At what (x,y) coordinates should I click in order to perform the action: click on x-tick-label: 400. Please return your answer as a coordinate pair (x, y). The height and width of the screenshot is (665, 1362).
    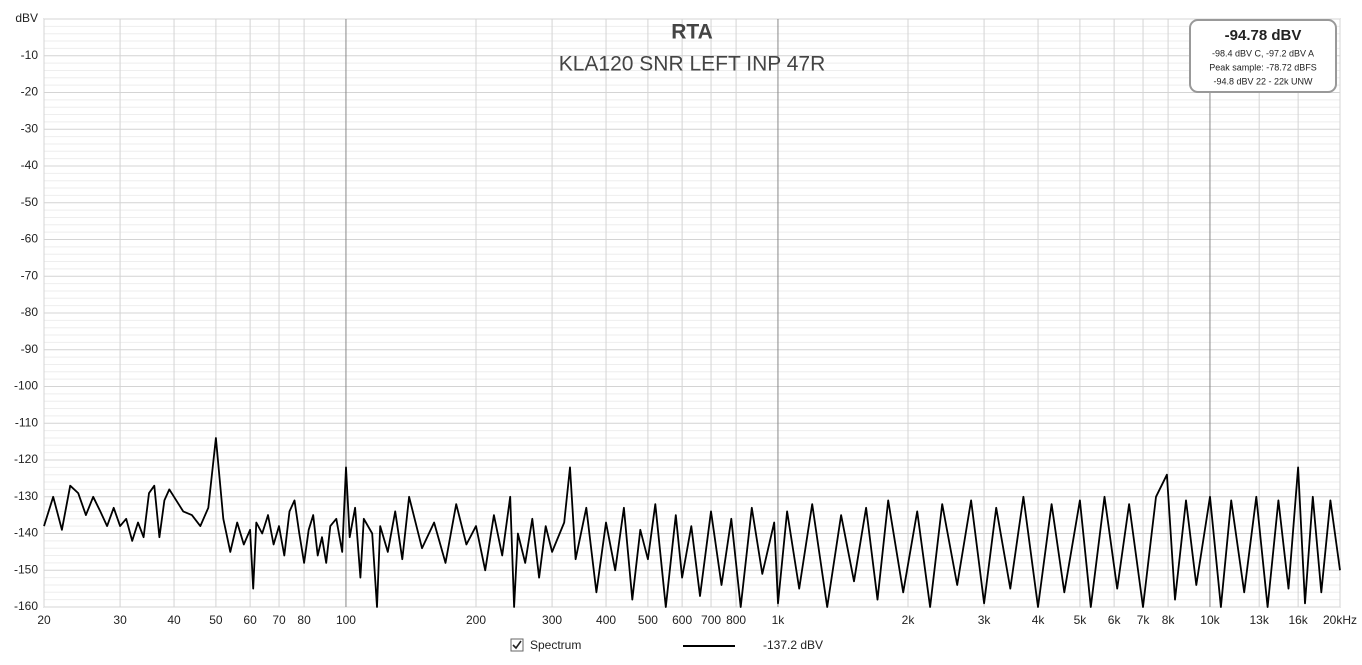
    Looking at the image, I should click on (606, 620).